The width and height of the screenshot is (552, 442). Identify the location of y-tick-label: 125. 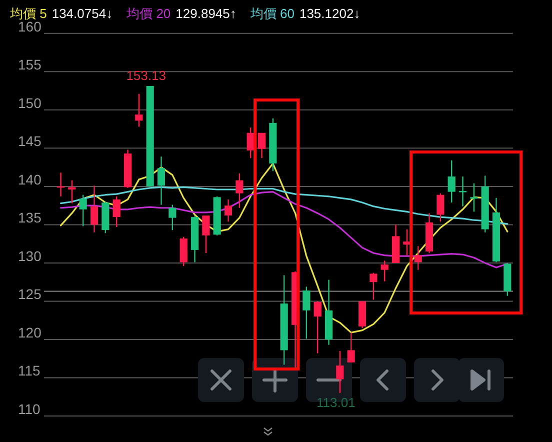
(30, 294).